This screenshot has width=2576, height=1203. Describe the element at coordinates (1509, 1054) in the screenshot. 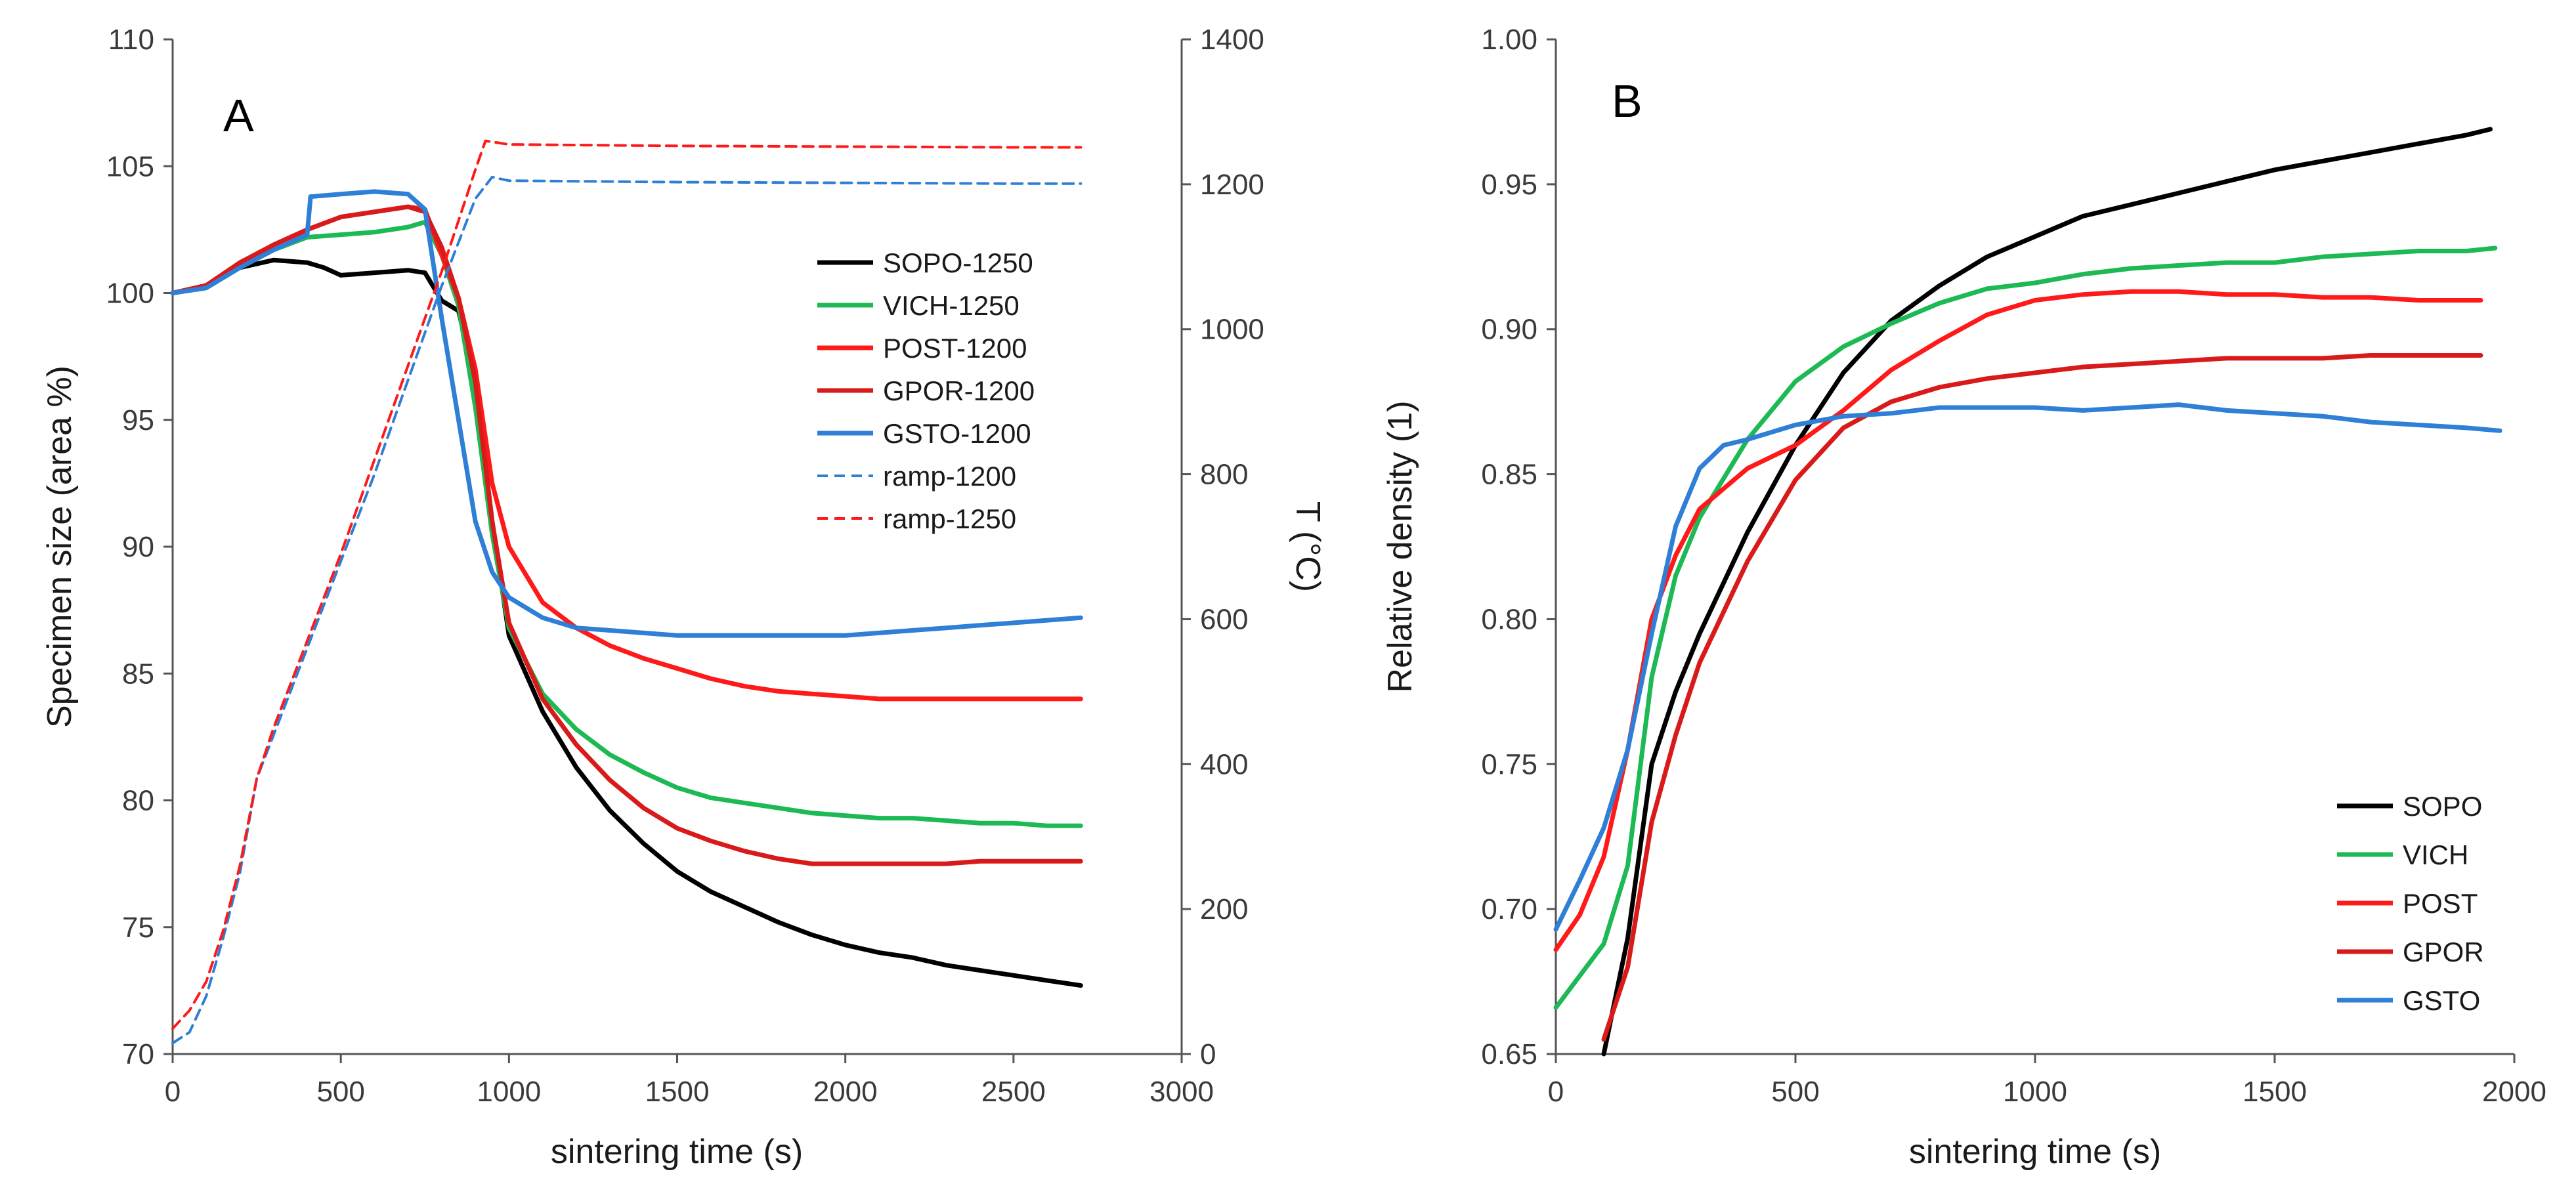

I see `y-tick-label: 0.65` at that location.